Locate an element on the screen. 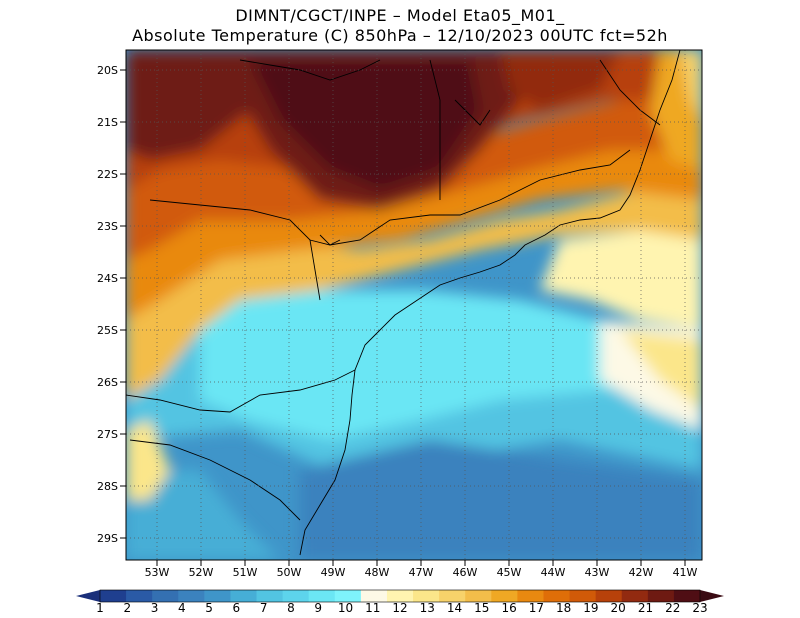 The height and width of the screenshot is (618, 800). colorbar-label: 18 is located at coordinates (563, 608).